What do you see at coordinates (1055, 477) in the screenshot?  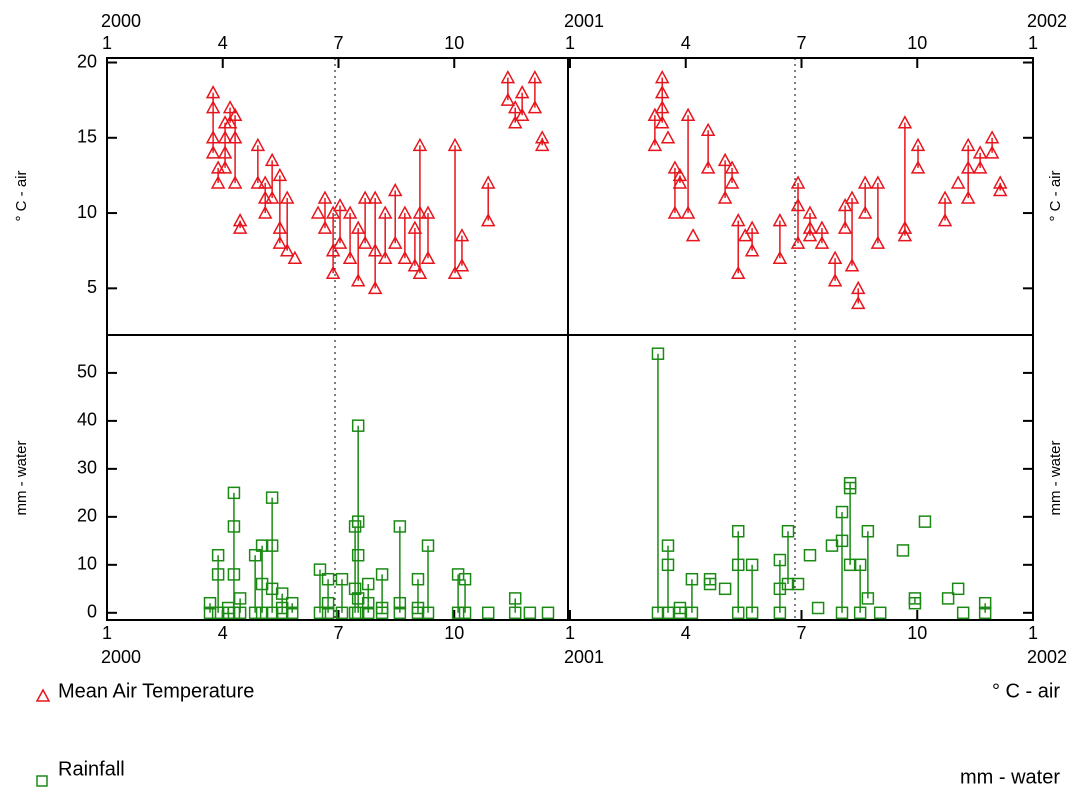 I see `y-axis-label: mm - water` at bounding box center [1055, 477].